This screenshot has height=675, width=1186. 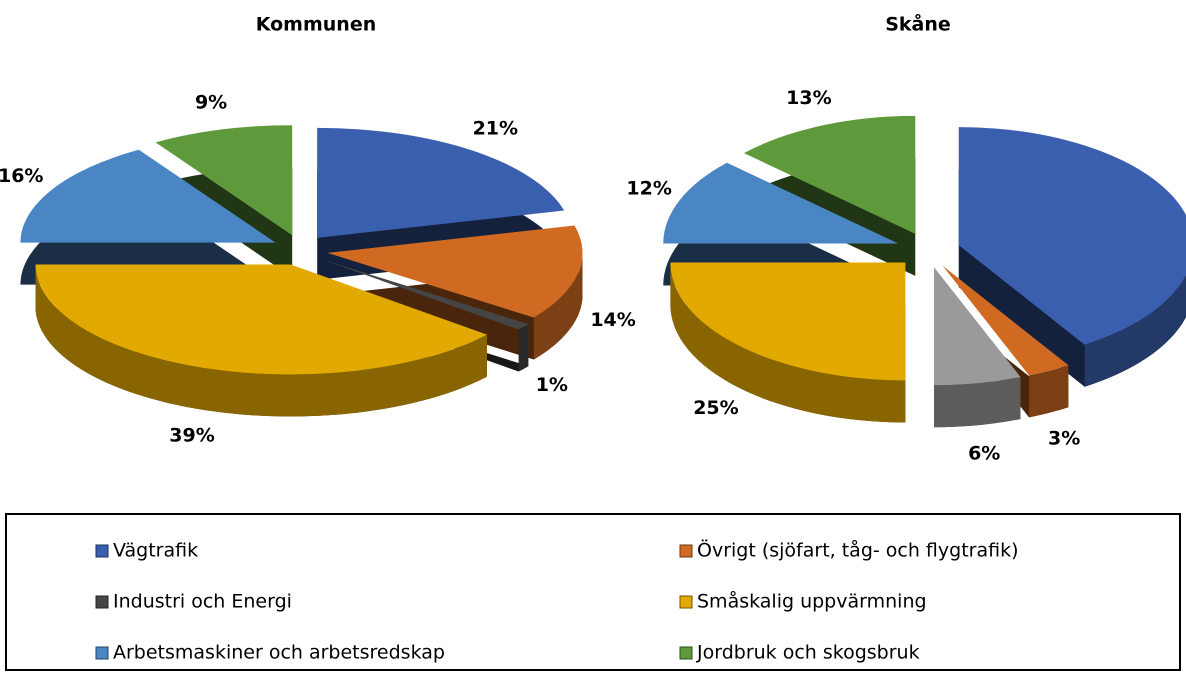 I want to click on data-label: 25%, so click(x=715, y=408).